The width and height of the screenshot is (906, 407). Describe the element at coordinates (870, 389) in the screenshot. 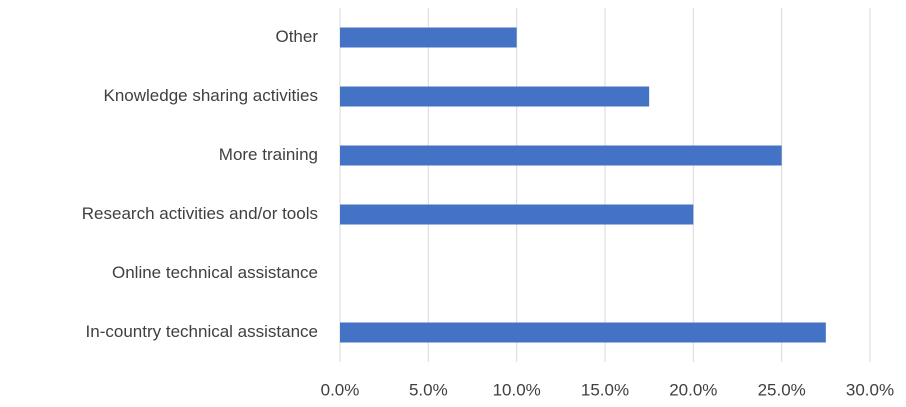

I see `x-tick-label: 30.0%` at that location.